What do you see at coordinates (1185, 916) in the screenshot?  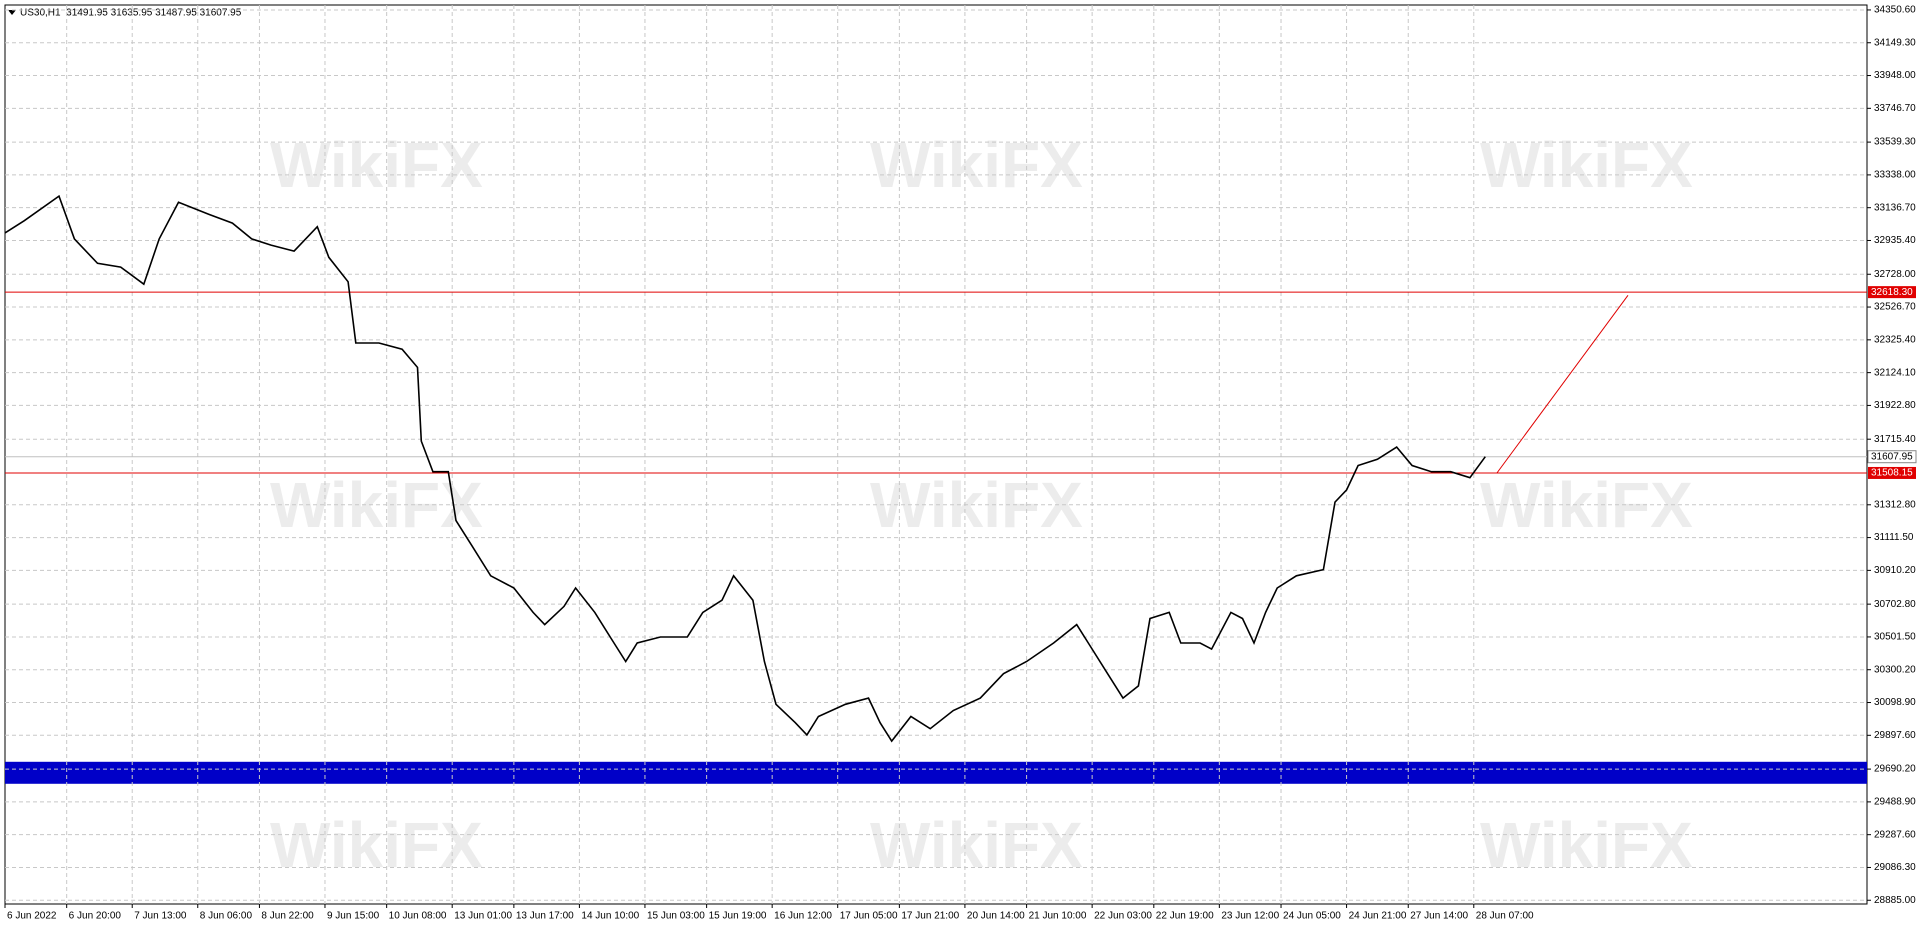 I see `x-tick-label: 22 Jun 19:00` at bounding box center [1185, 916].